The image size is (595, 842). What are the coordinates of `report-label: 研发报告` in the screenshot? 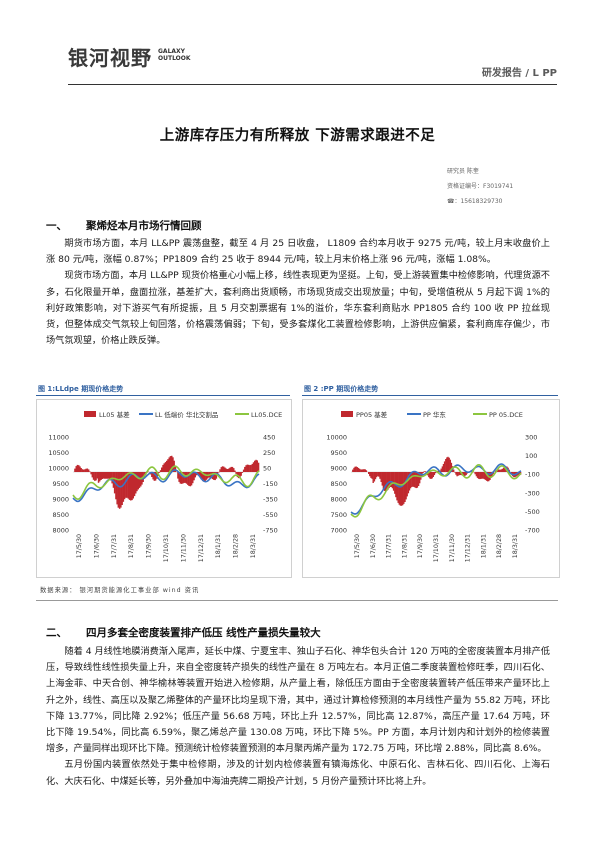 It's located at (501, 73).